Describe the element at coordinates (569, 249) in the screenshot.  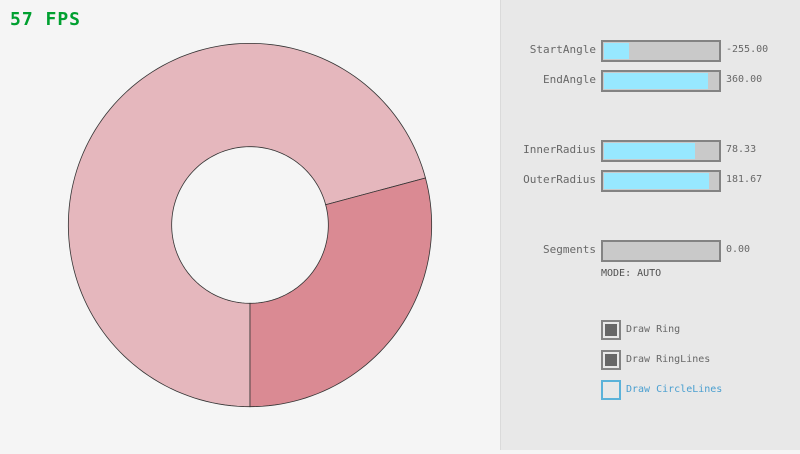
I see `slider-label: Segments` at that location.